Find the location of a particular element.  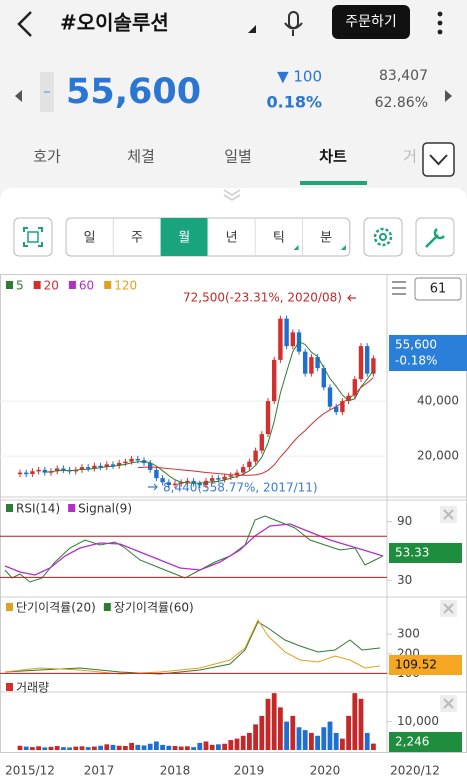

tab: 거 is located at coordinates (410, 157).